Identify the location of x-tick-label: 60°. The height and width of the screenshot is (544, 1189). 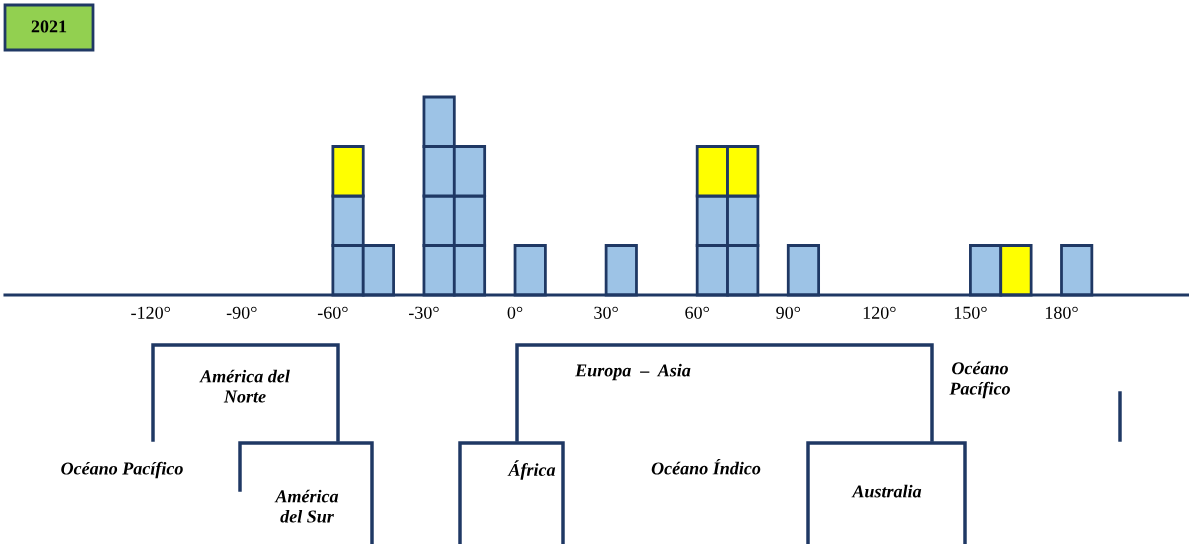
(697, 312).